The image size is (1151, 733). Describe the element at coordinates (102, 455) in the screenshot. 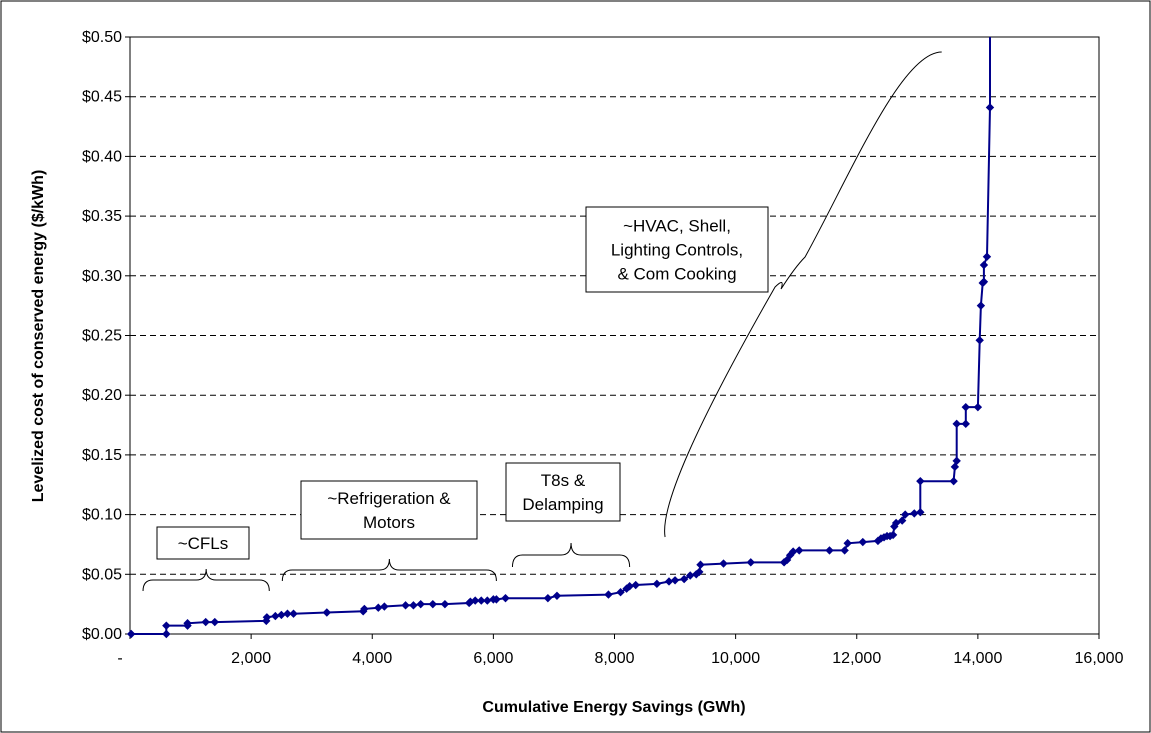

I see `y-tick-label: $0.15` at that location.